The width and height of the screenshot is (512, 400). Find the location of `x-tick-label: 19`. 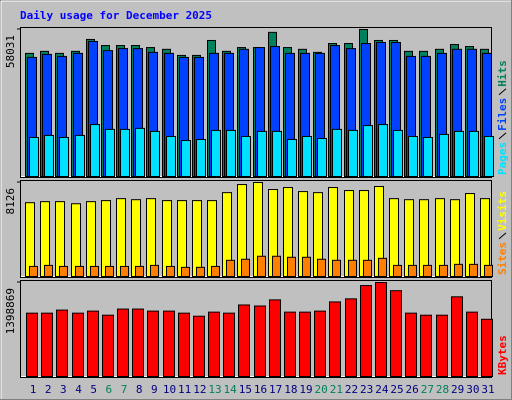

x-tick-label: 19 is located at coordinates (305, 389).